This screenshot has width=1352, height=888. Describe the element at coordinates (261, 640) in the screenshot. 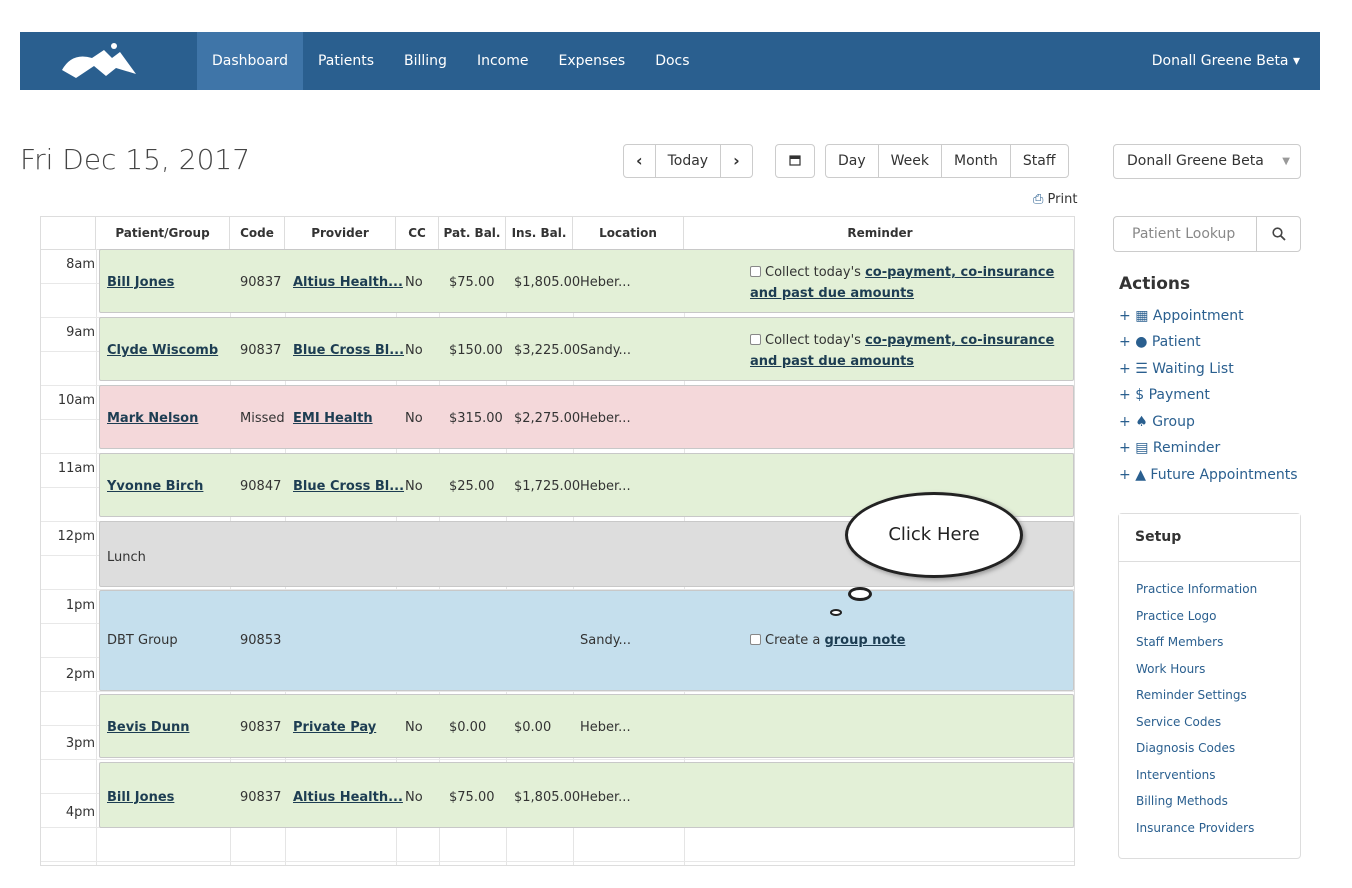

I see `service-code: 90853` at that location.